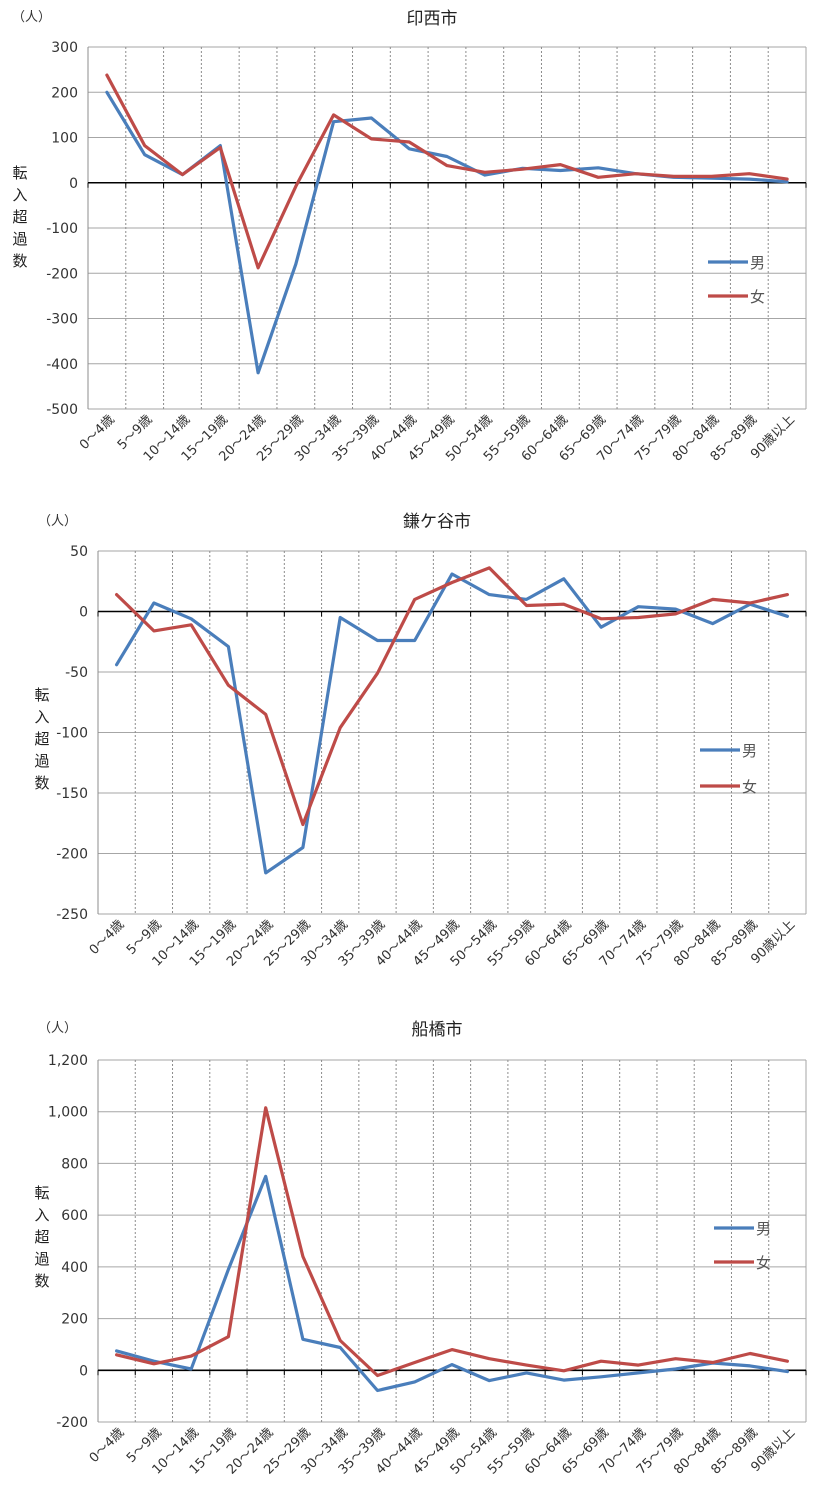 This screenshot has height=1501, width=814. What do you see at coordinates (72, 794) in the screenshot?
I see `y-tick-label: -150` at bounding box center [72, 794].